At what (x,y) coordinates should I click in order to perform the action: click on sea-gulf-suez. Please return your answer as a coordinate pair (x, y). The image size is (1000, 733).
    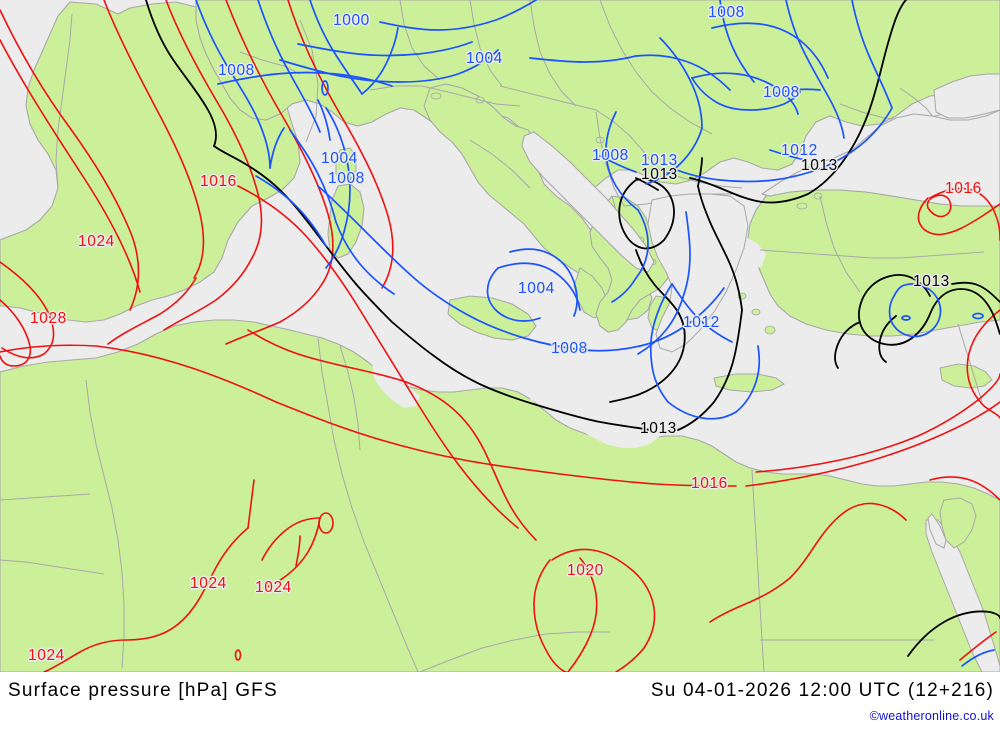
    Looking at the image, I should click on (937, 531).